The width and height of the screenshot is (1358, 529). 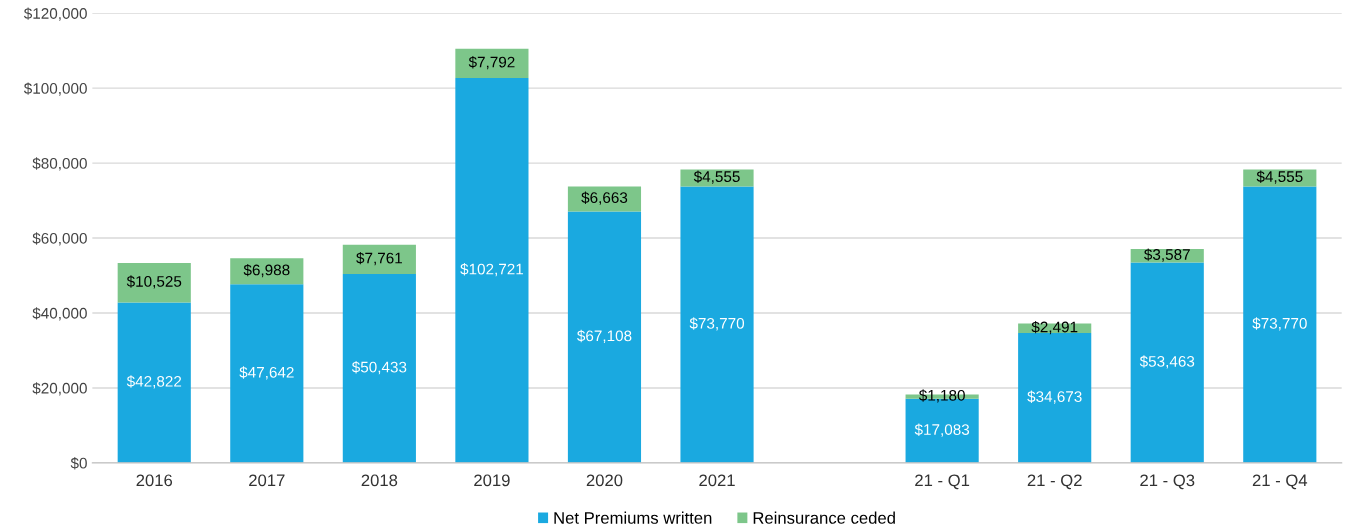 I want to click on y-tick-label: $60,000, so click(x=59, y=239).